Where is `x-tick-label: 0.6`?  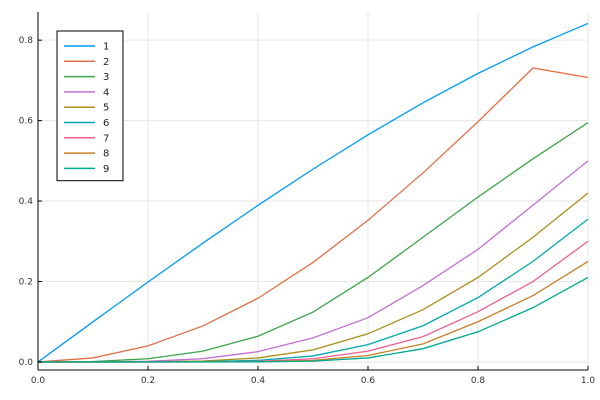
x-tick-label: 0.6 is located at coordinates (368, 381).